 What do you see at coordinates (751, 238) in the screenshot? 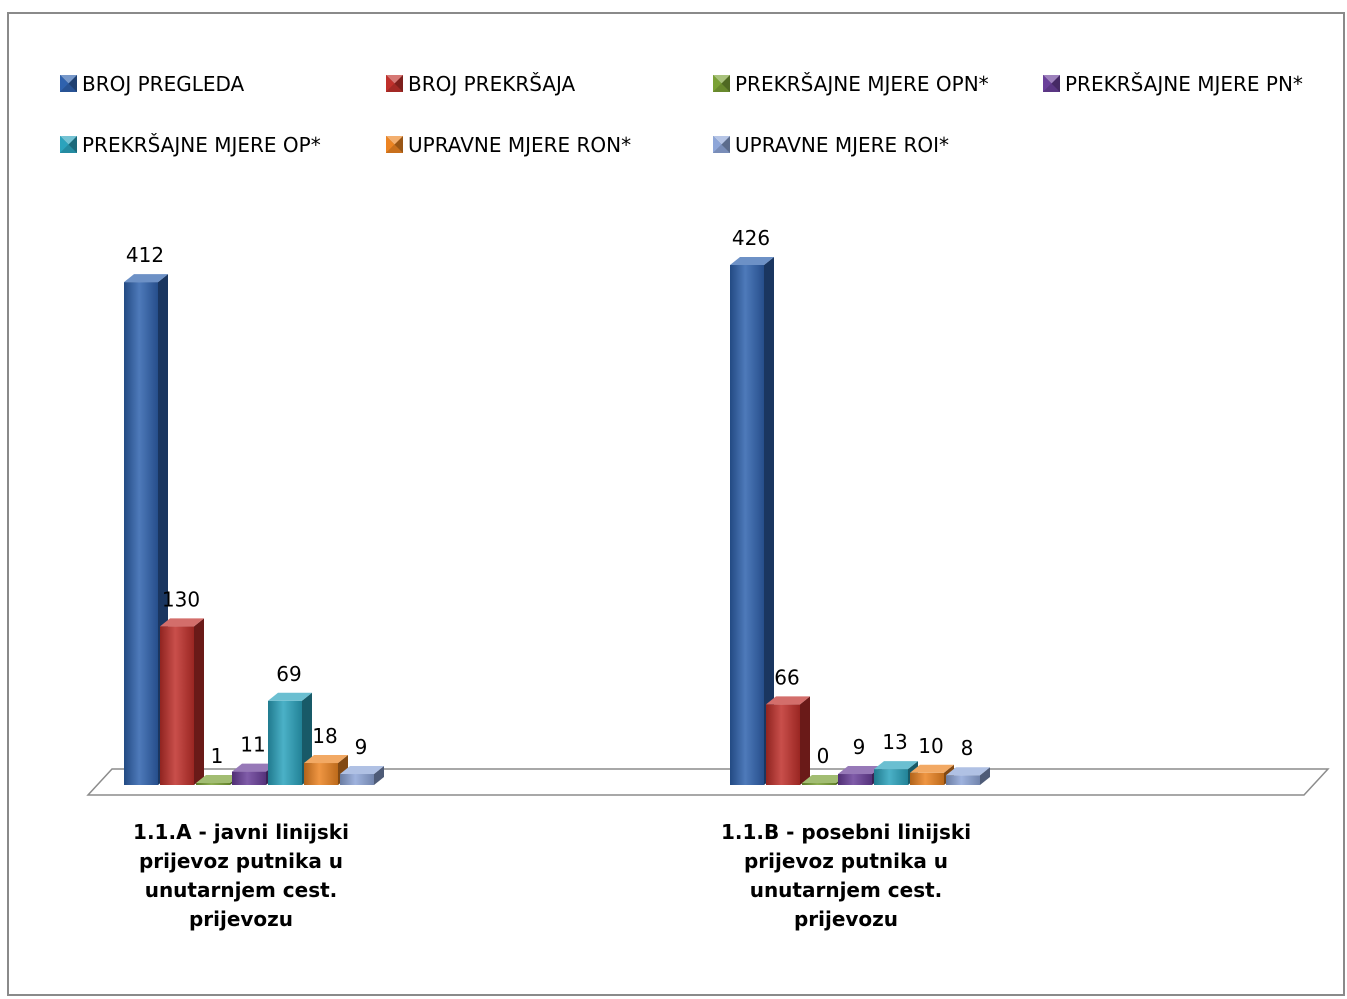
I see `data-label: 426` at bounding box center [751, 238].